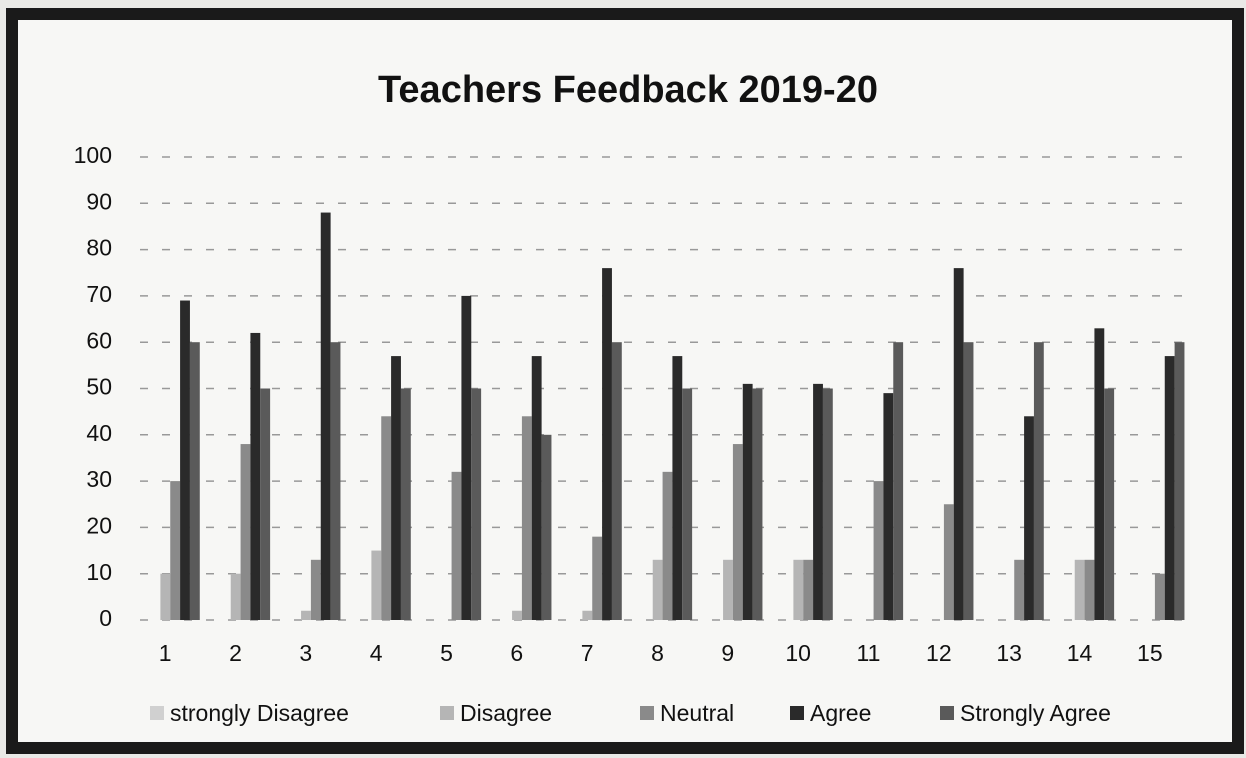 This screenshot has height=758, width=1246. Describe the element at coordinates (1009, 653) in the screenshot. I see `x-tick-label: 13` at that location.